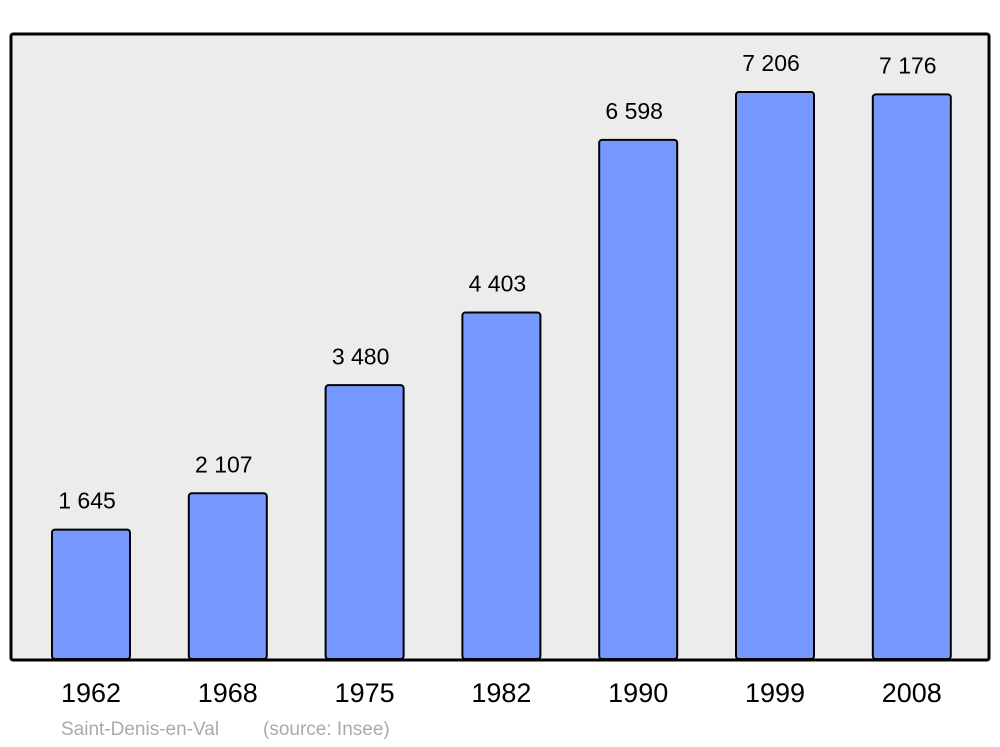  Describe the element at coordinates (91, 693) in the screenshot. I see `x-tick-label: 1962` at that location.